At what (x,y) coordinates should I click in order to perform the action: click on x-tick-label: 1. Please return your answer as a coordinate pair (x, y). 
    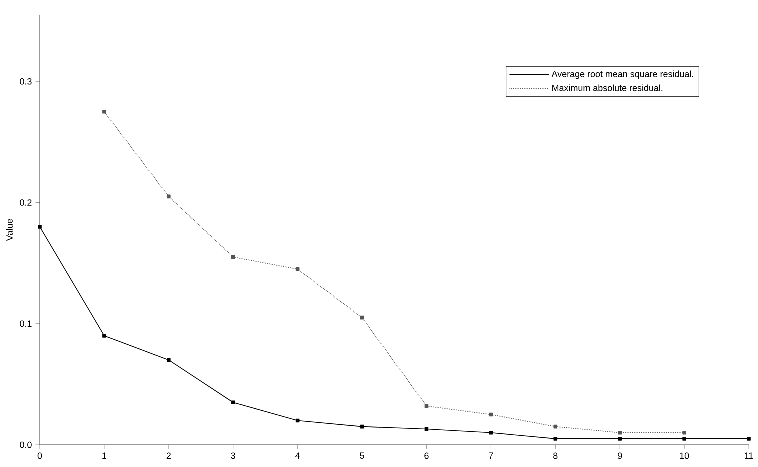
    Looking at the image, I should click on (104, 455).